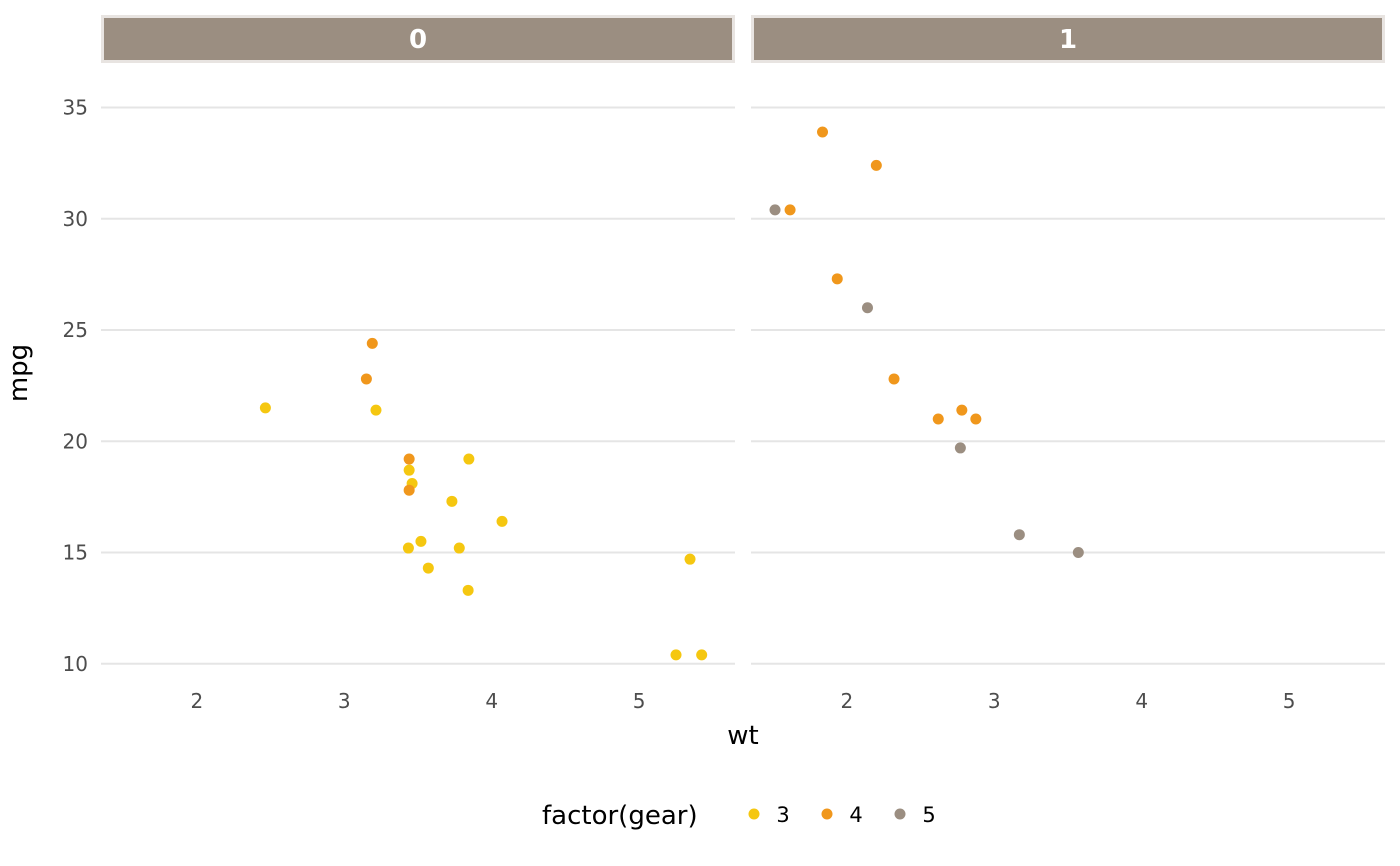 The width and height of the screenshot is (1400, 866). Describe the element at coordinates (1289, 701) in the screenshot. I see `x-tick-label-panel-1: 5` at that location.